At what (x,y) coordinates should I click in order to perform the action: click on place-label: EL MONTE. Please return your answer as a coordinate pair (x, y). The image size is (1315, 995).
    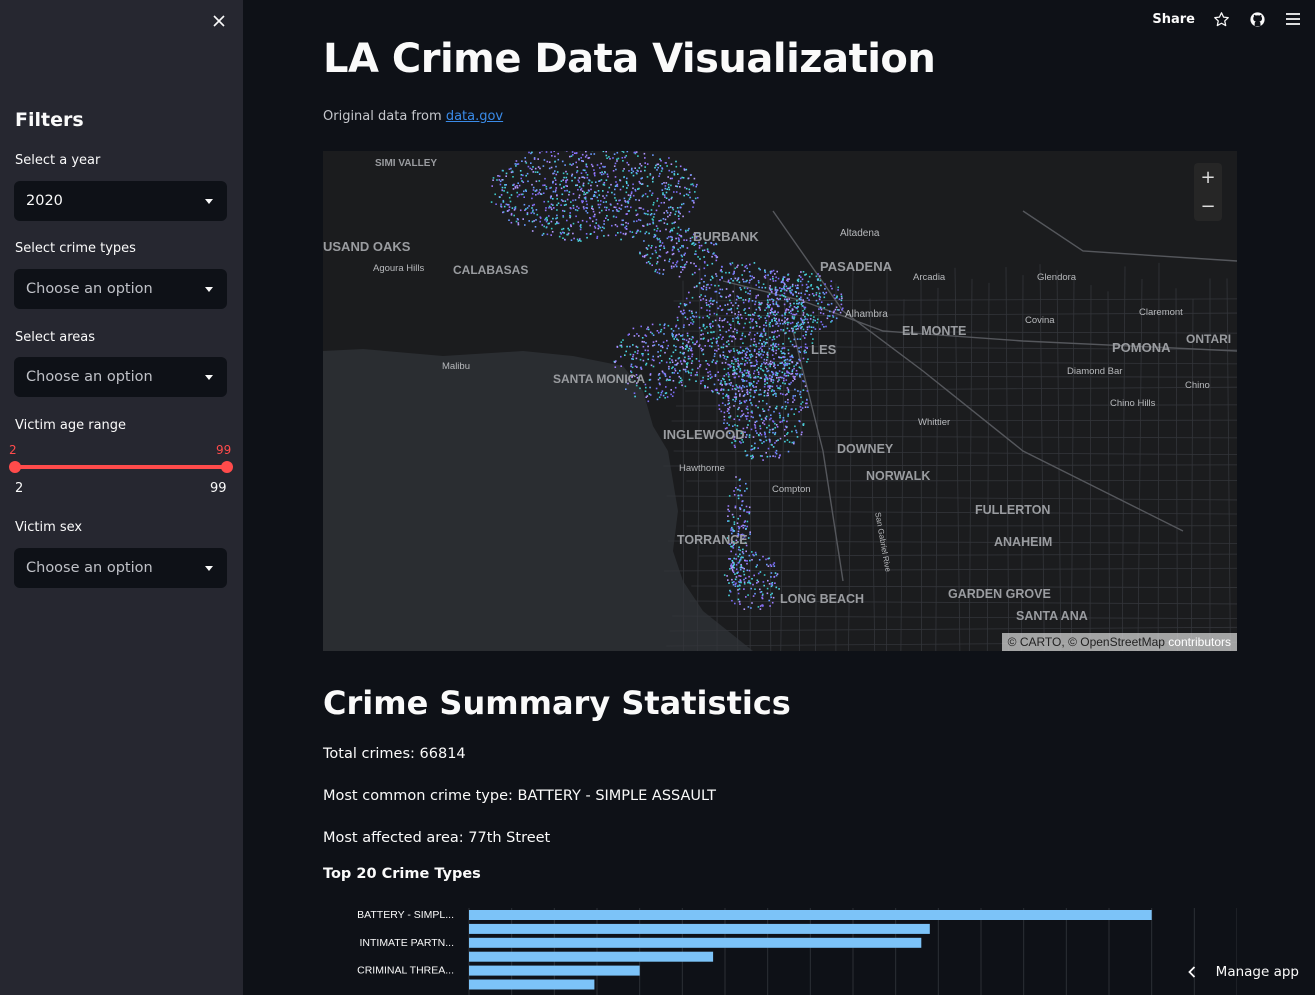
    Looking at the image, I should click on (934, 331).